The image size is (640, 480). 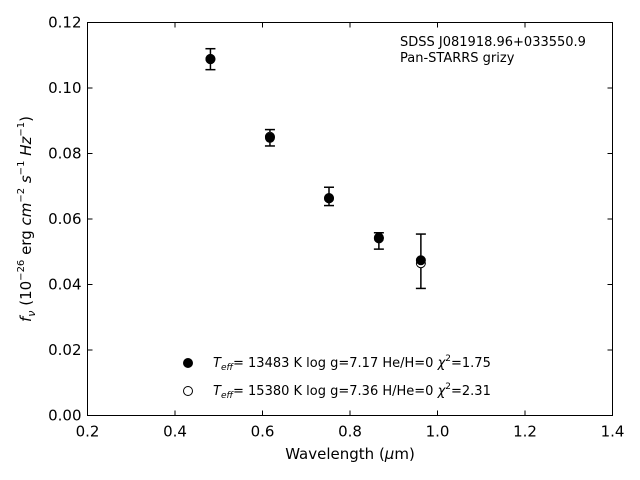 What do you see at coordinates (188, 391) in the screenshot?
I see `legend-marker-open` at bounding box center [188, 391].